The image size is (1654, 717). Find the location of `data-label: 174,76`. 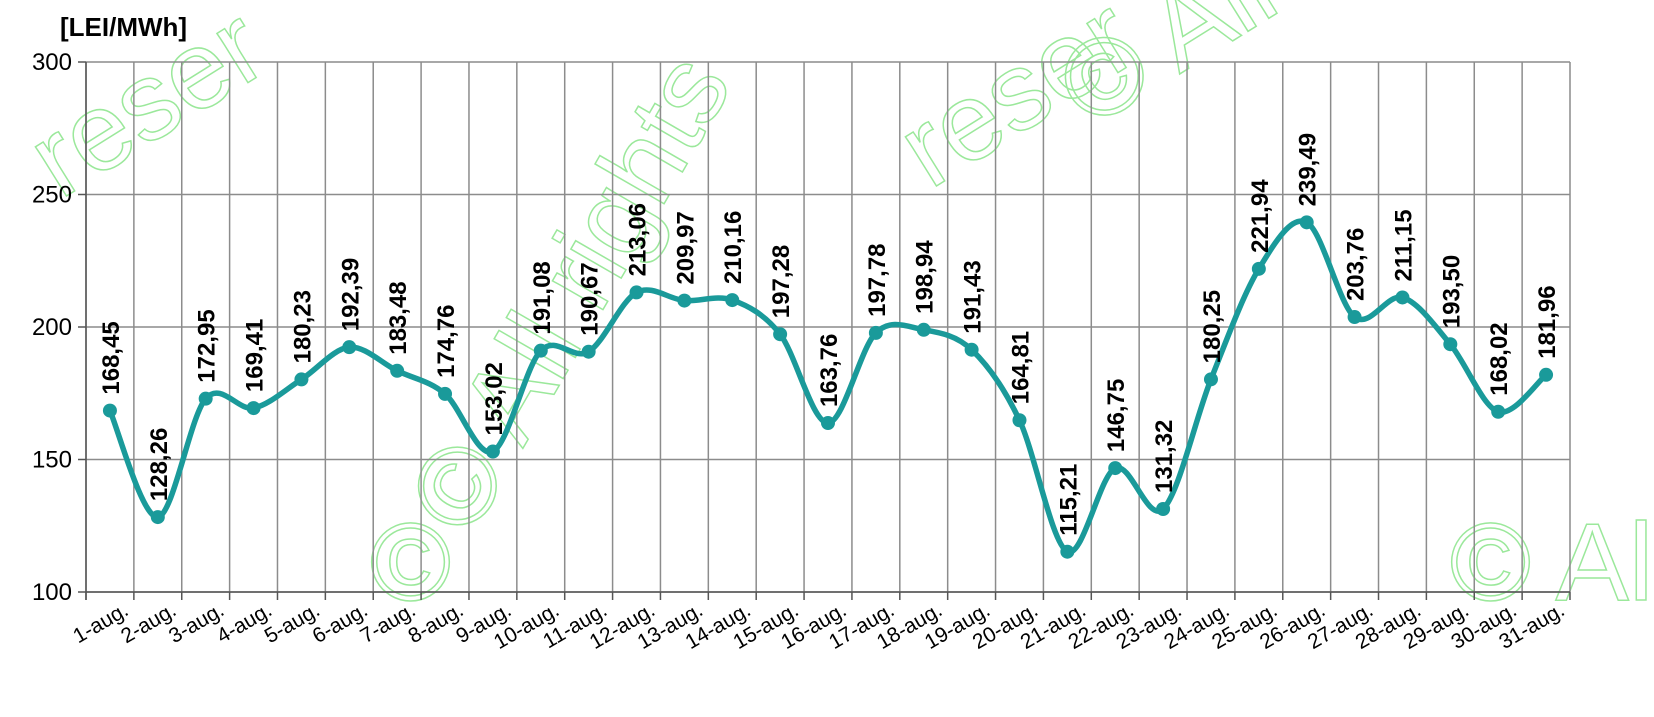

data-label: 174,76 is located at coordinates (446, 340).